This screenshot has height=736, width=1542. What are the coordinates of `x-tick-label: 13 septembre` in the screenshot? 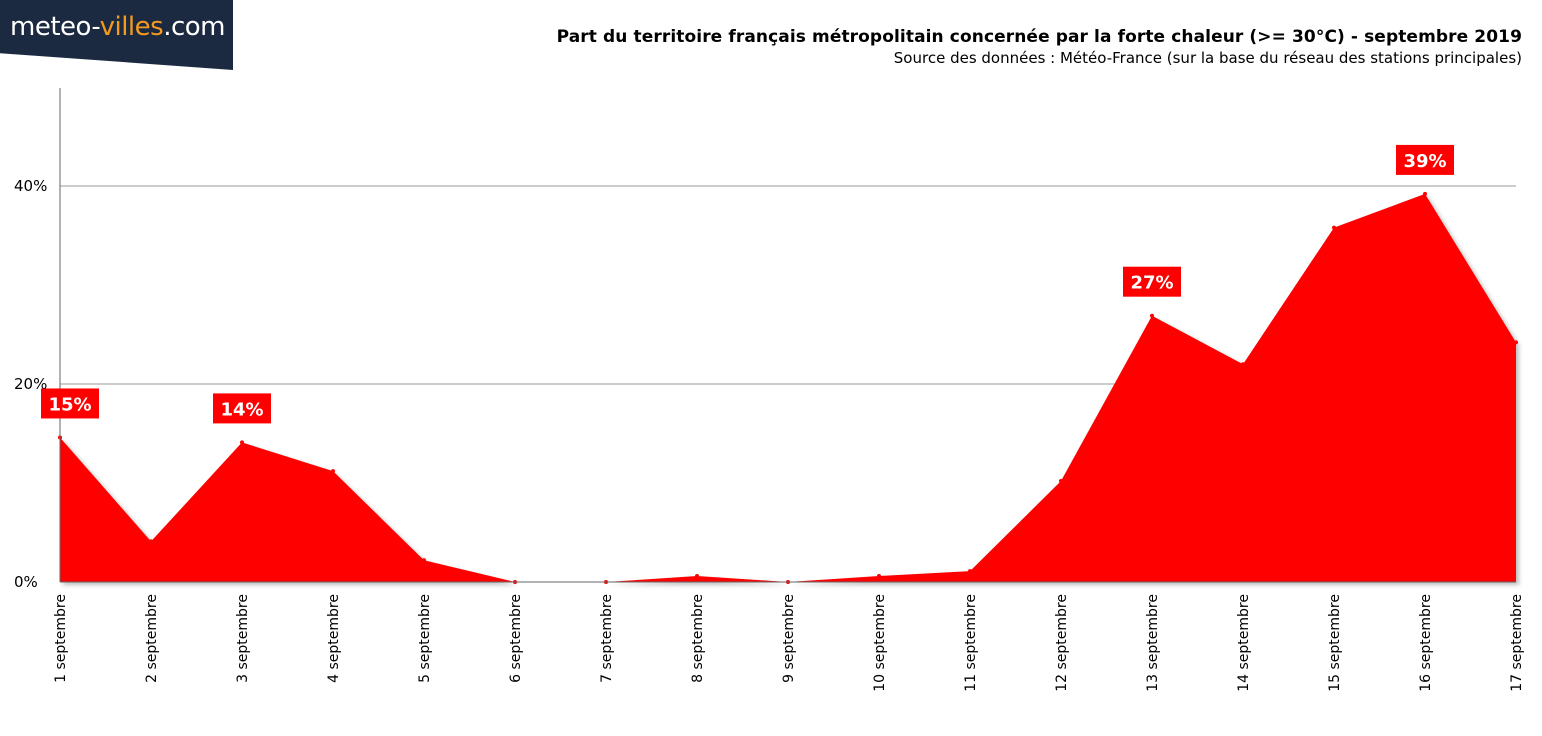 It's located at (1153, 643).